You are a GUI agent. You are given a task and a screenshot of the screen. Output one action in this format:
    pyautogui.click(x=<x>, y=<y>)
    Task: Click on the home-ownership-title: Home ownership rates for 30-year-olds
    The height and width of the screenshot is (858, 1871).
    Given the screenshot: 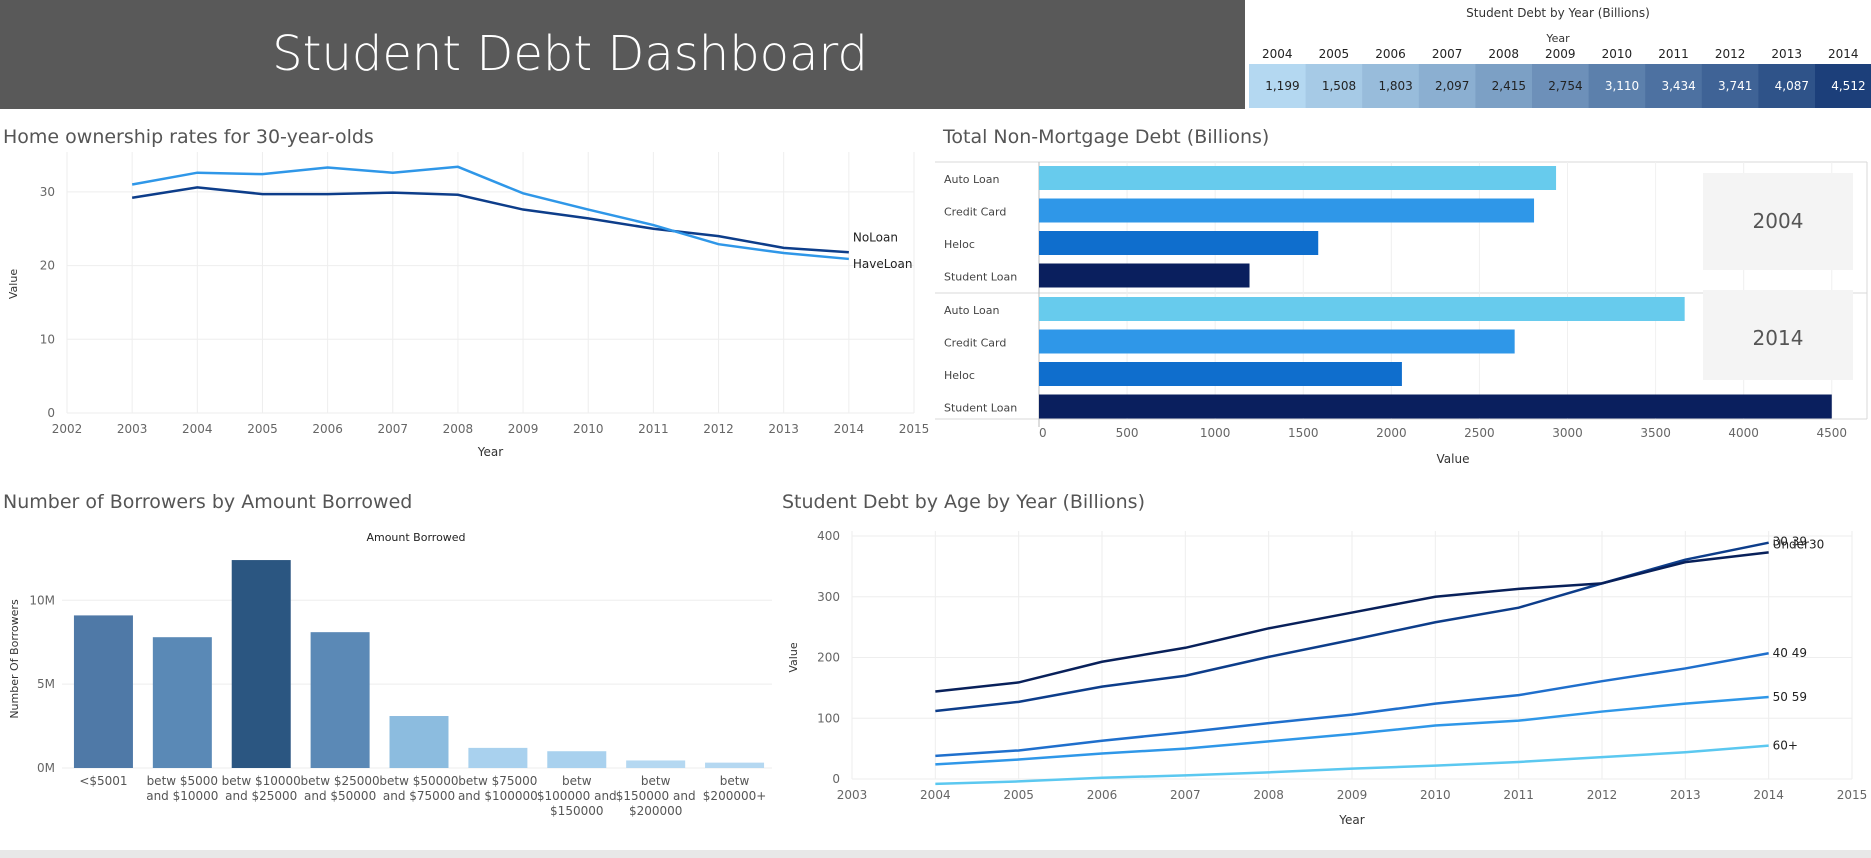 What is the action you would take?
    pyautogui.click(x=188, y=137)
    